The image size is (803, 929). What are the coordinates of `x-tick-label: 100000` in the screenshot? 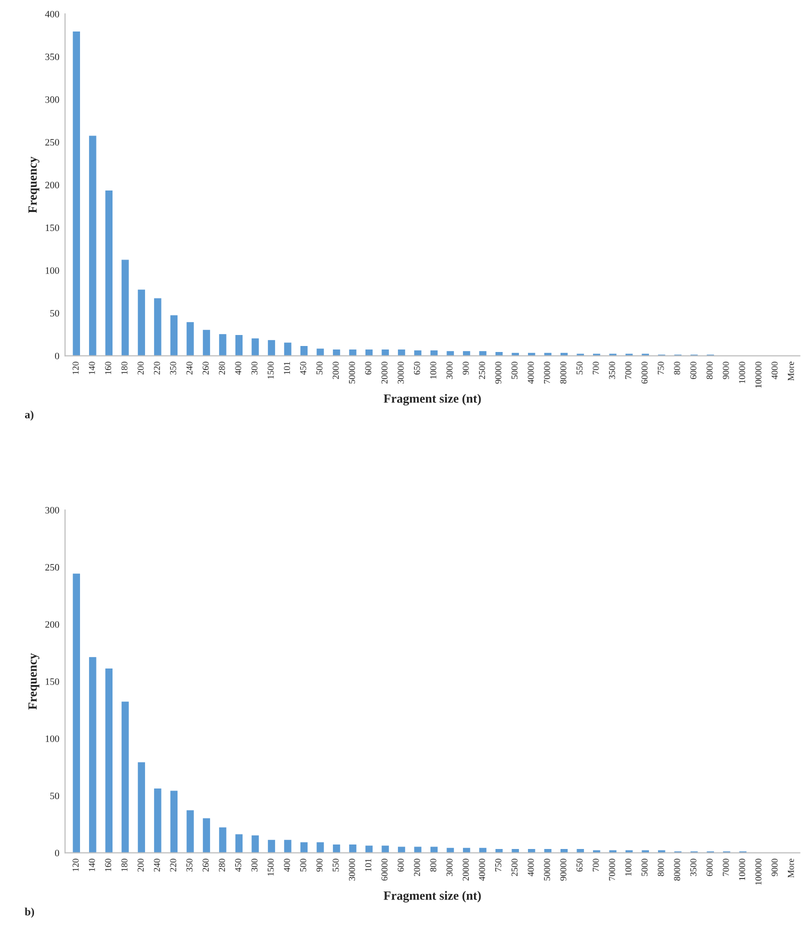 It's located at (758, 871).